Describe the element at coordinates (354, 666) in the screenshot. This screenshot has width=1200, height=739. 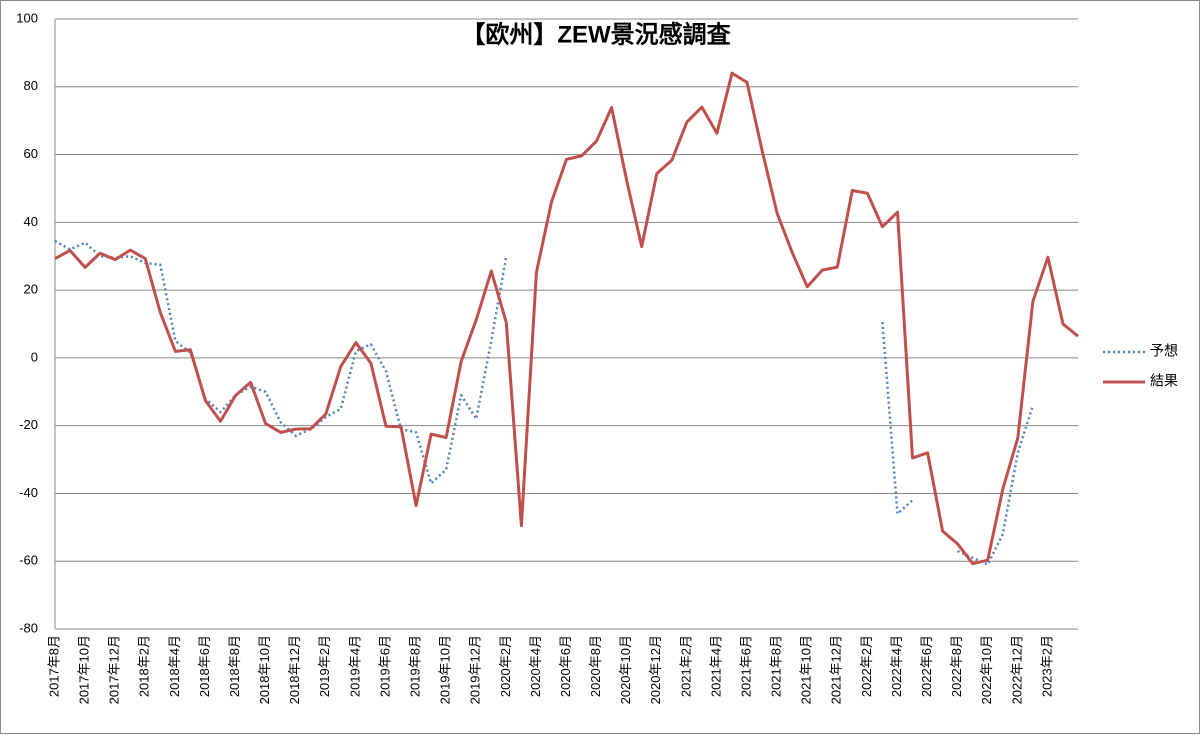
I see `x-tick-label: 2019年4月` at that location.